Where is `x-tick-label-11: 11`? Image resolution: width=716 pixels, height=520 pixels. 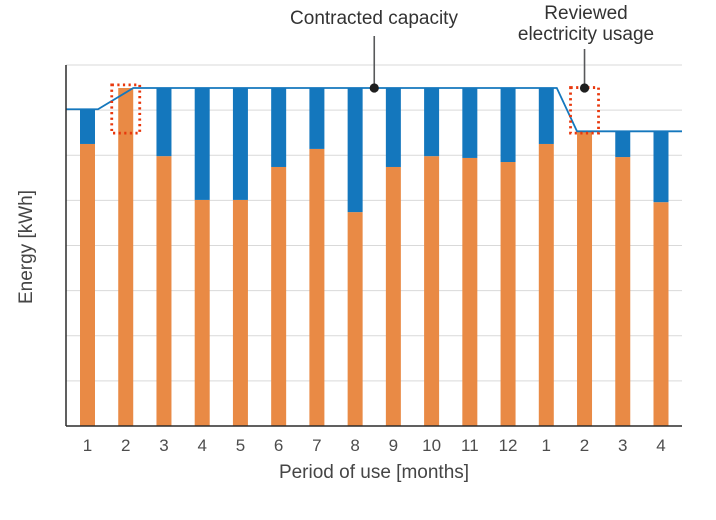 x-tick-label-11: 11 is located at coordinates (470, 445).